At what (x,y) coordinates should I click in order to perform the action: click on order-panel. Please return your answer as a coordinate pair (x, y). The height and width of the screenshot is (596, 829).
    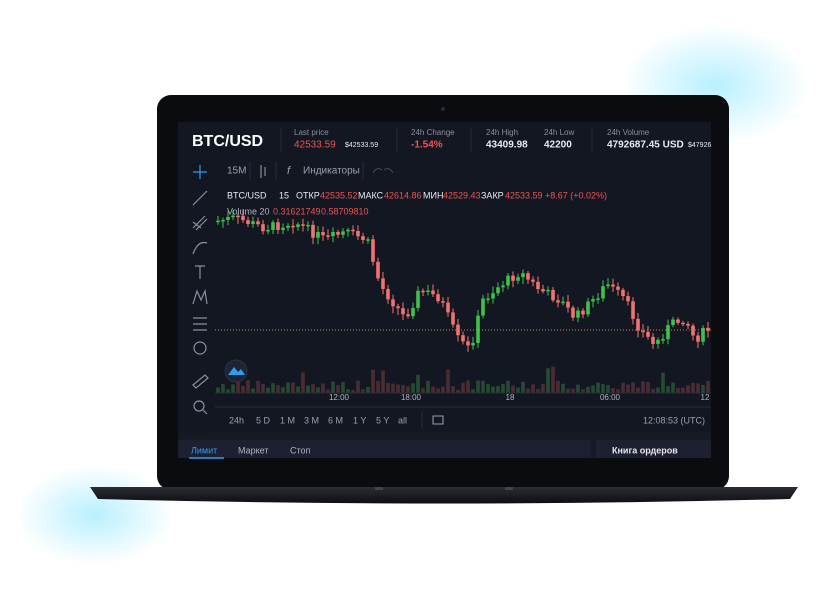
    Looking at the image, I should click on (384, 449).